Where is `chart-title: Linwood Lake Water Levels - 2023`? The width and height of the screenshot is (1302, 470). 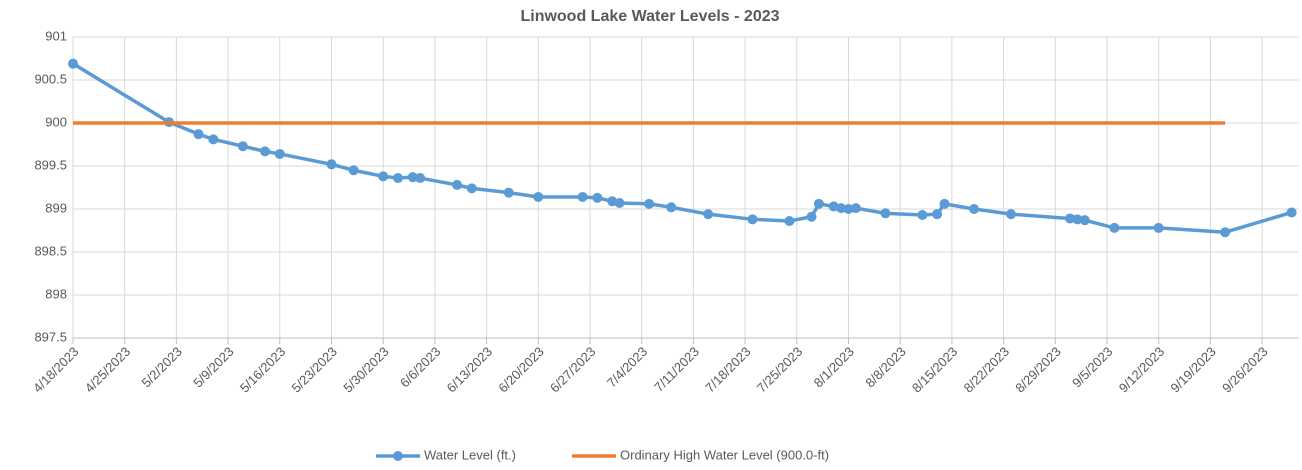 chart-title: Linwood Lake Water Levels - 2023 is located at coordinates (649, 16).